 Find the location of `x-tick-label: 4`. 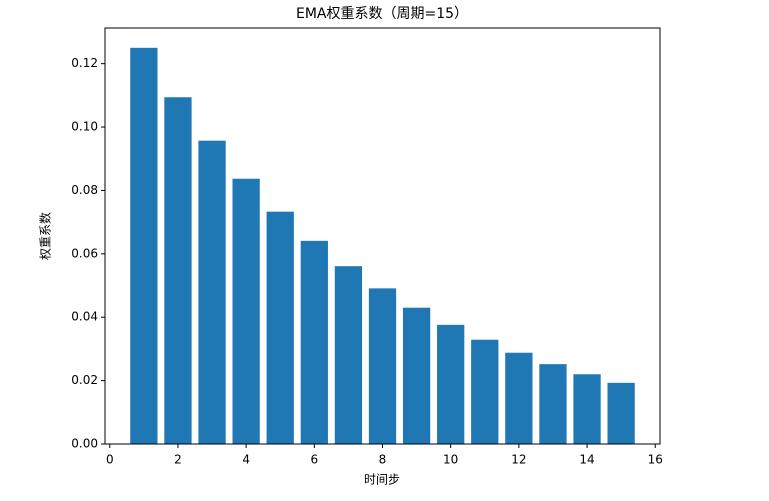

x-tick-label: 4 is located at coordinates (246, 460).